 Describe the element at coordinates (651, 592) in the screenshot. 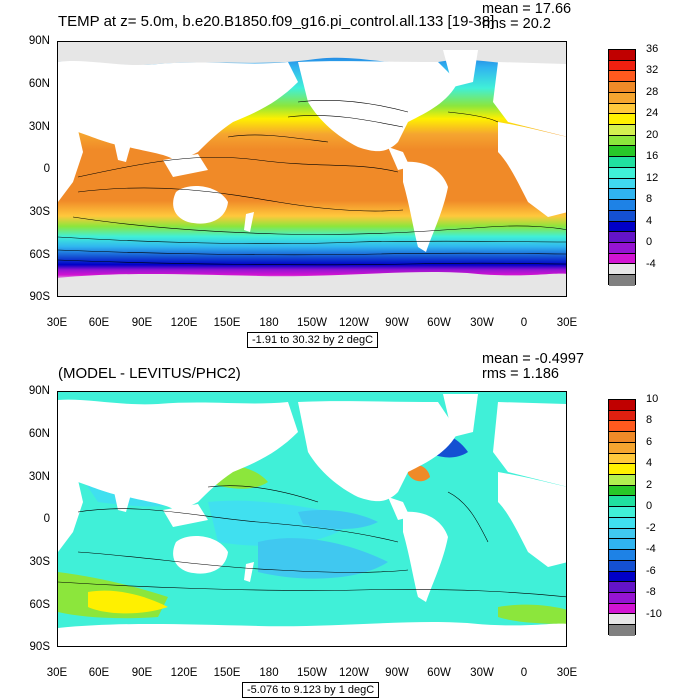

I see `colorbar-label: -8` at that location.